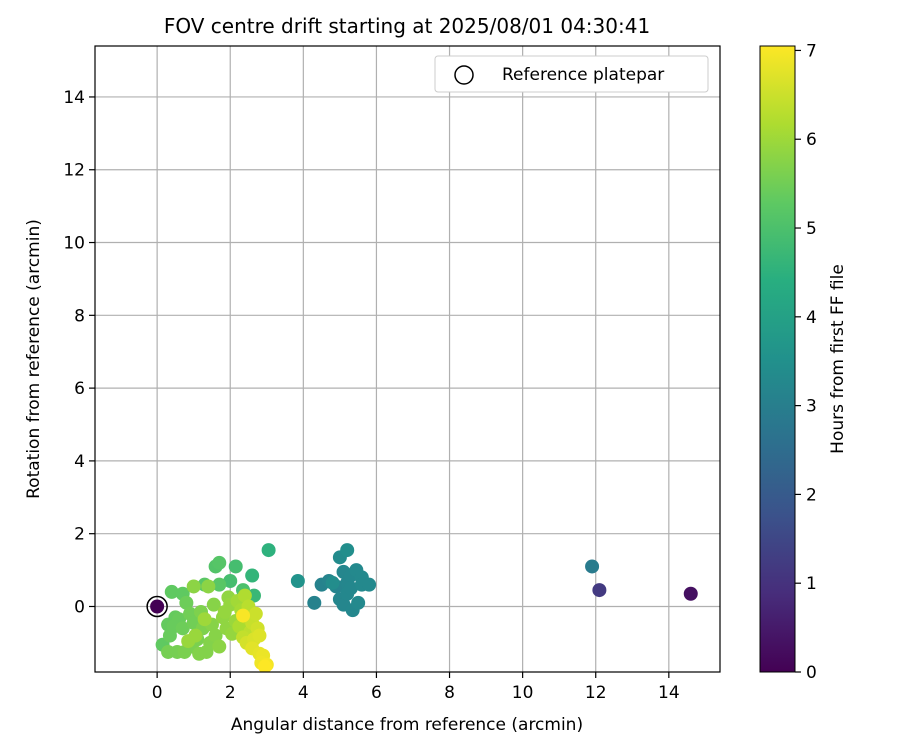  I want to click on reference-platepar-marker, so click(157, 606).